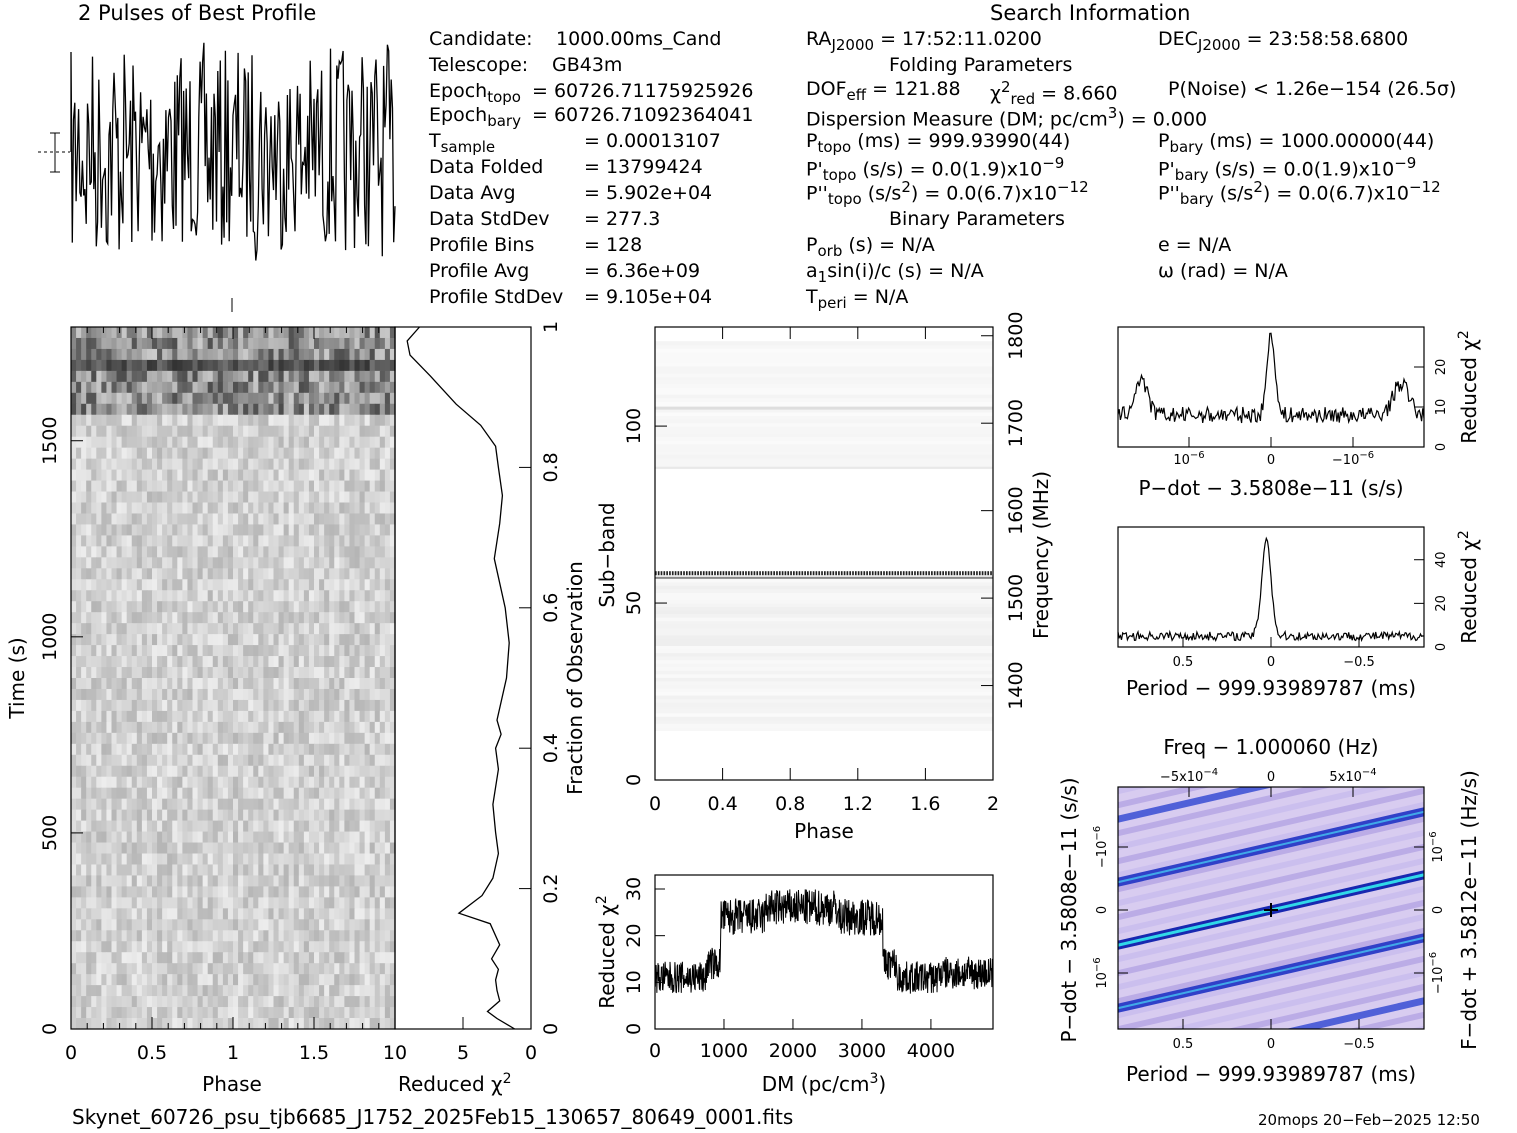 This screenshot has height=1133, width=1517. Describe the element at coordinates (1271, 840) in the screenshot. I see `cube-stripe` at that location.